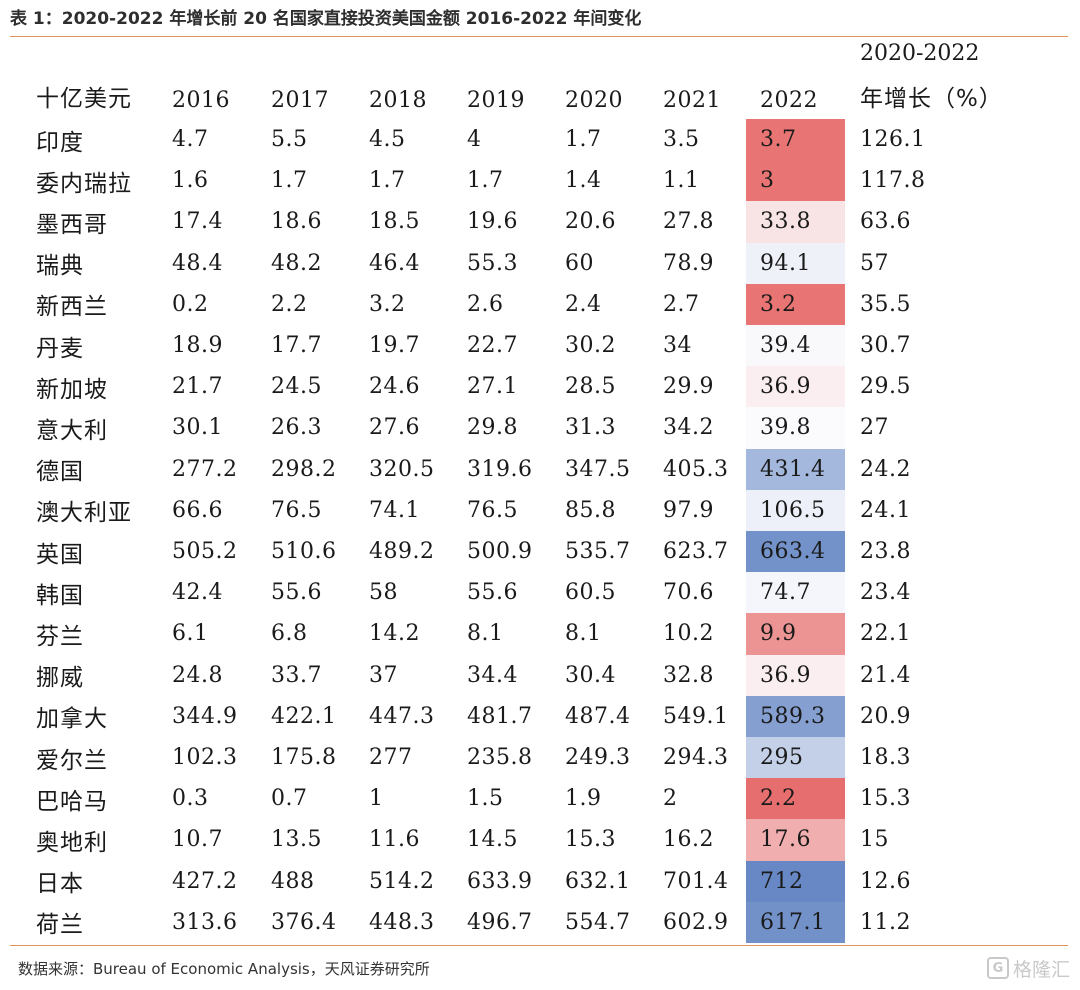  I want to click on country-name: 新西兰, so click(72, 307).